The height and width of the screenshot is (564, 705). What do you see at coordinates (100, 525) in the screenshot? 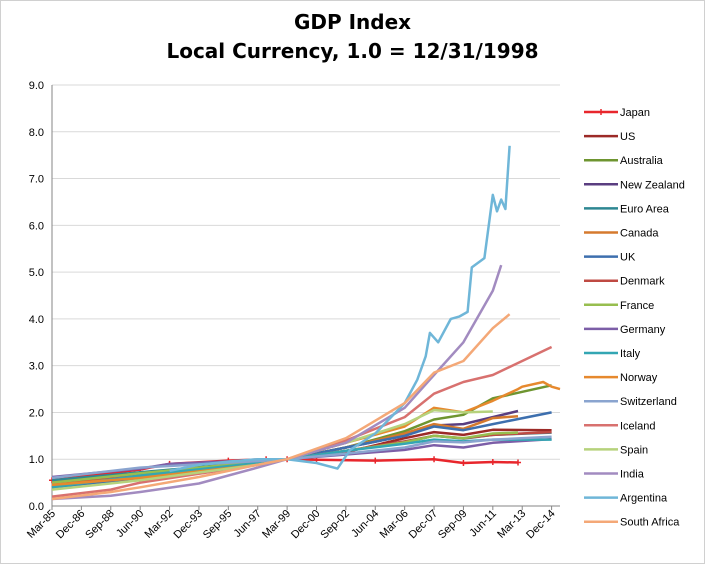
I see `x-tick-label: Sep-88` at bounding box center [100, 525].